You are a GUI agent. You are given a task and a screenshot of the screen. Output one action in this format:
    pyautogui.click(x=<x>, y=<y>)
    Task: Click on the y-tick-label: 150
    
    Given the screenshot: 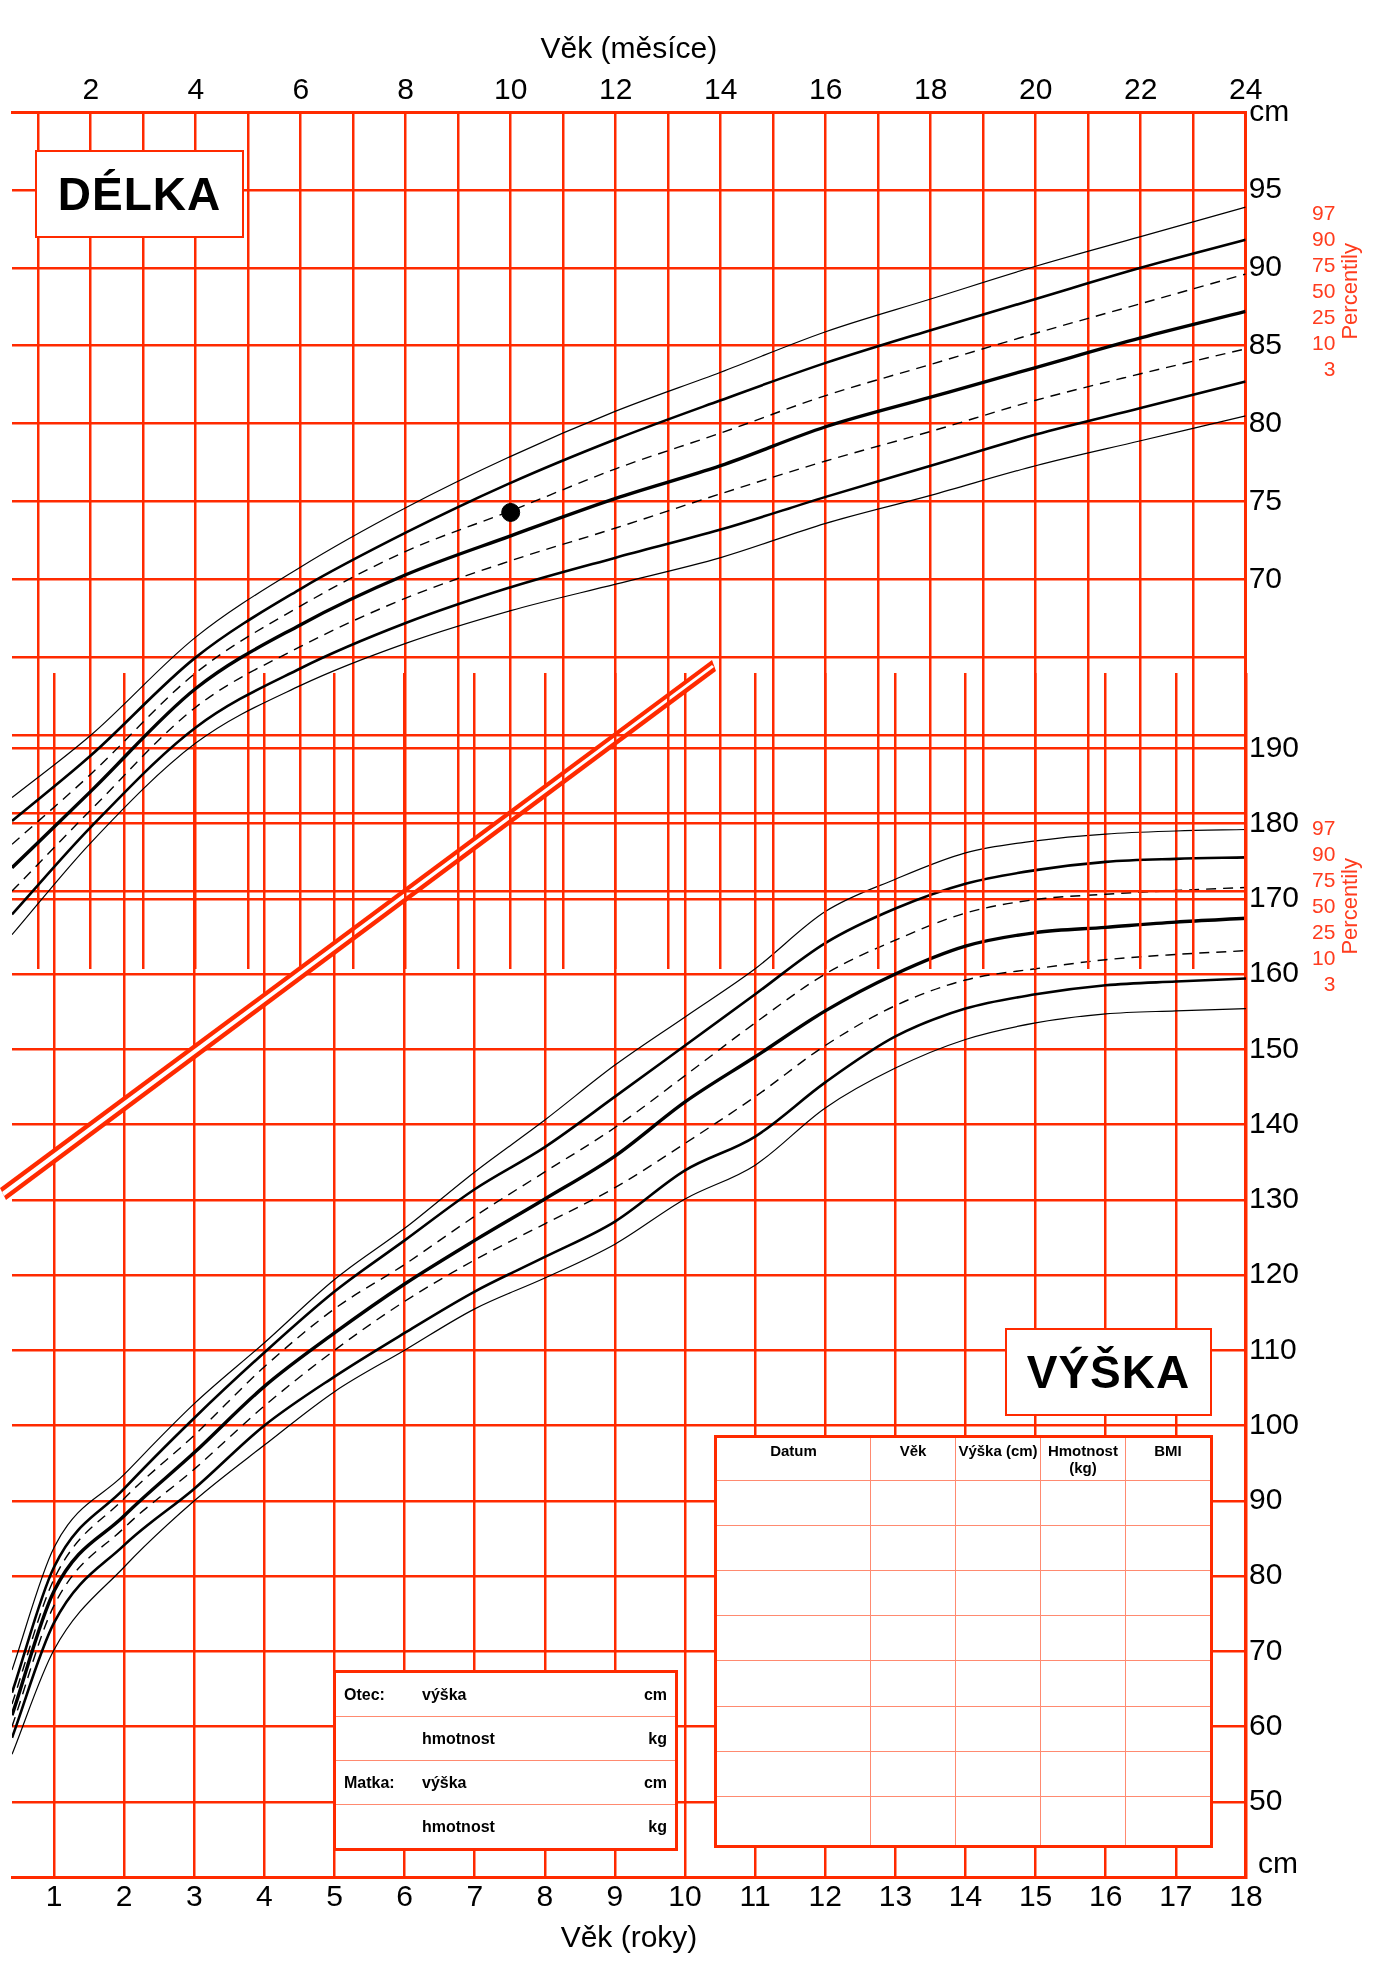 What is the action you would take?
    pyautogui.click(x=1274, y=1047)
    